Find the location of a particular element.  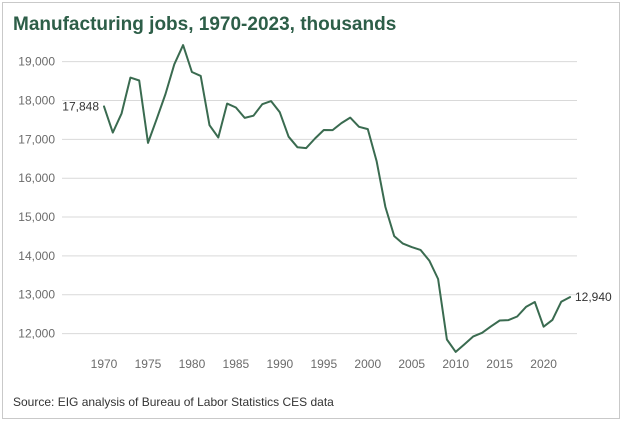

y-tick-label: 13,000 is located at coordinates (36, 295).